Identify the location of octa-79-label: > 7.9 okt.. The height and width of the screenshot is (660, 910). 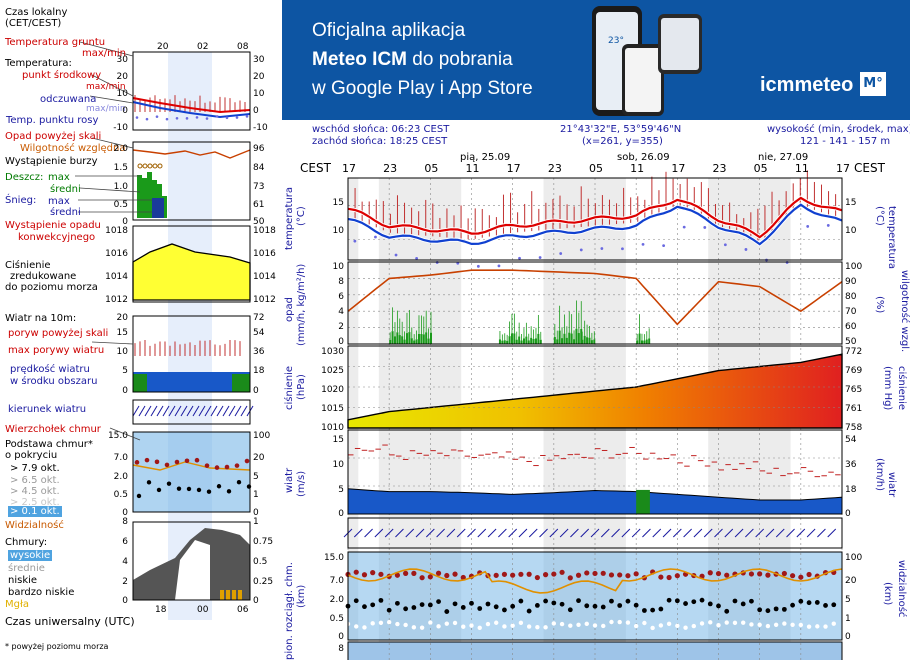
(35, 468).